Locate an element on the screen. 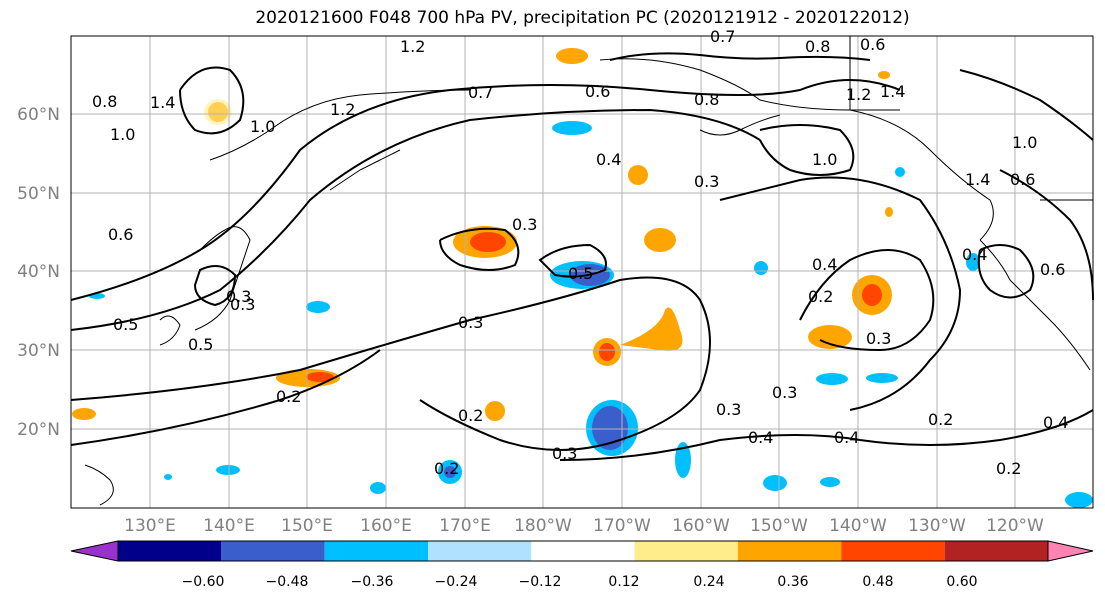 The height and width of the screenshot is (601, 1105). lon-label: 180°W is located at coordinates (543, 526).